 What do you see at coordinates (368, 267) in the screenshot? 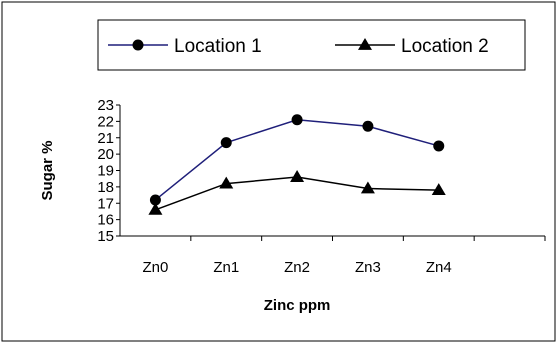
I see `x-tick-label: Zn3` at bounding box center [368, 267].